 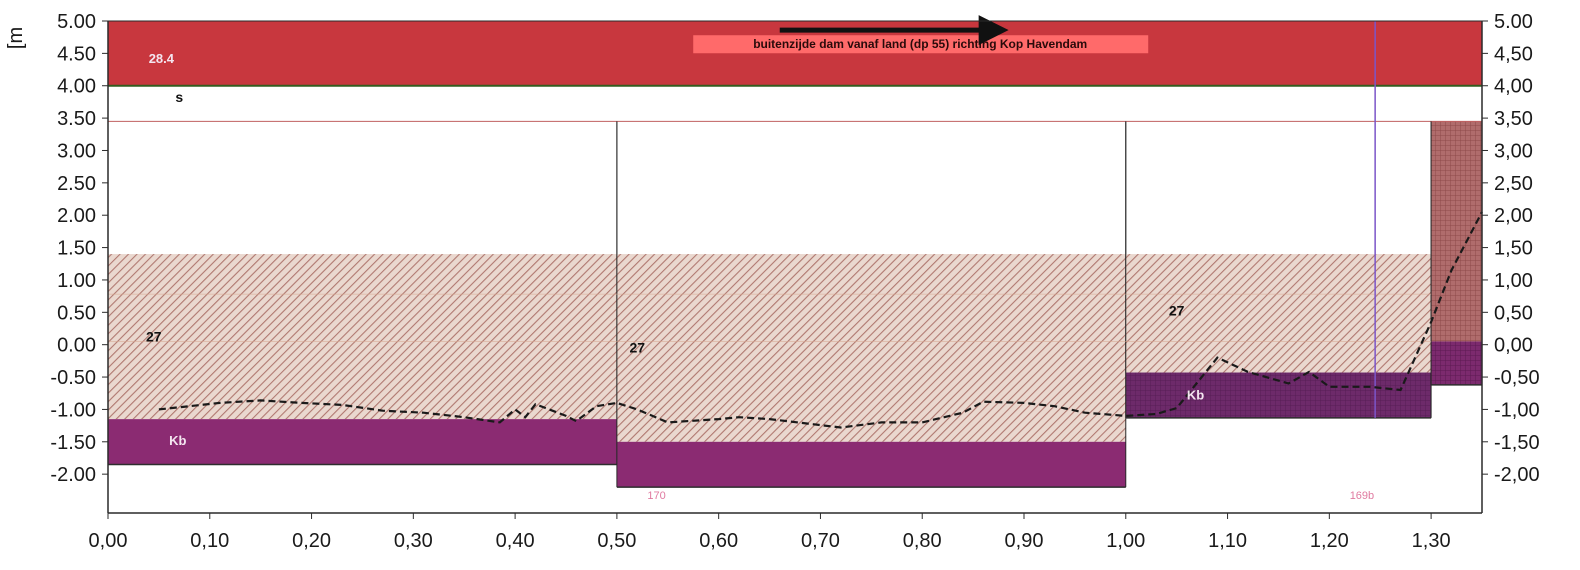 I want to click on x-tick-label: 0,50, so click(x=616, y=541).